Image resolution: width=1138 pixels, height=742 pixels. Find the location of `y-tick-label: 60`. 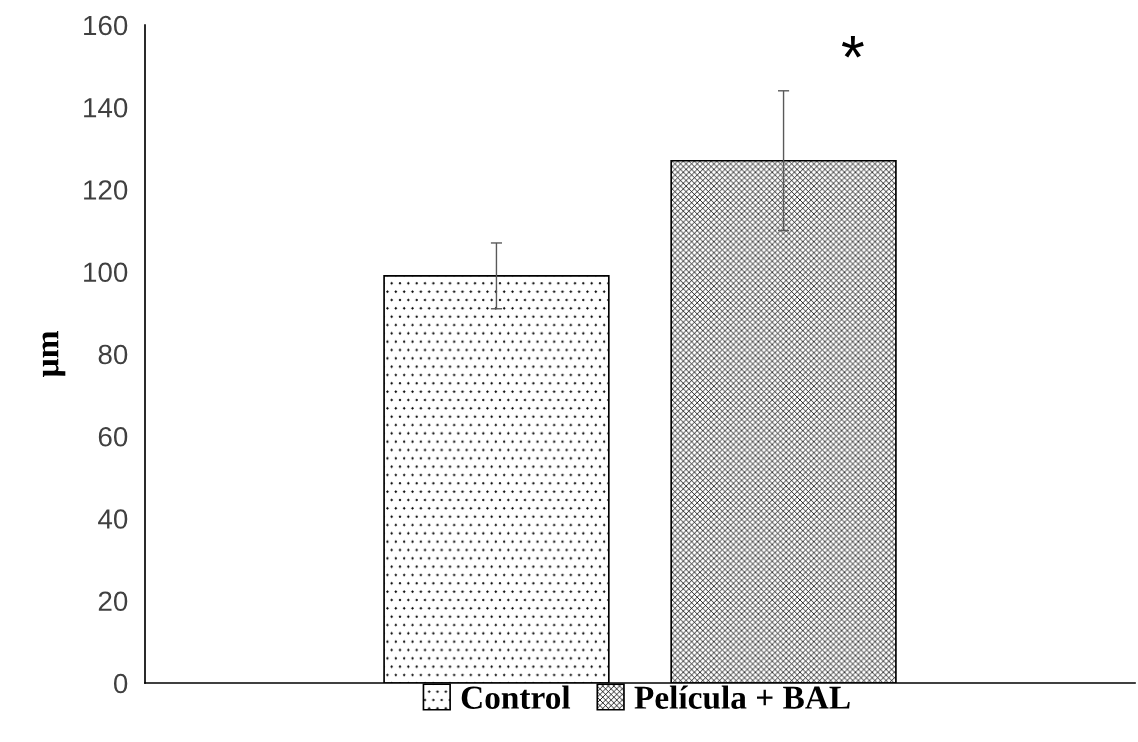

y-tick-label: 60 is located at coordinates (113, 436).